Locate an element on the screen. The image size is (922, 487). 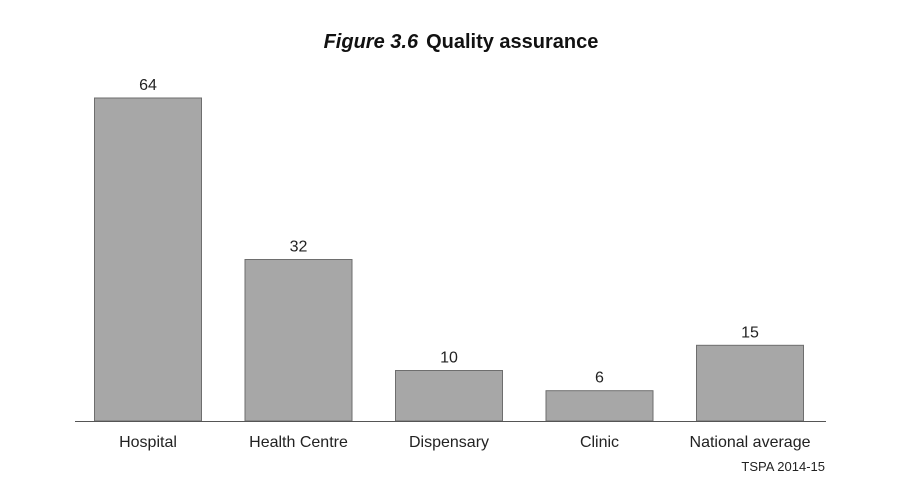
category-label: Hospital is located at coordinates (148, 442).